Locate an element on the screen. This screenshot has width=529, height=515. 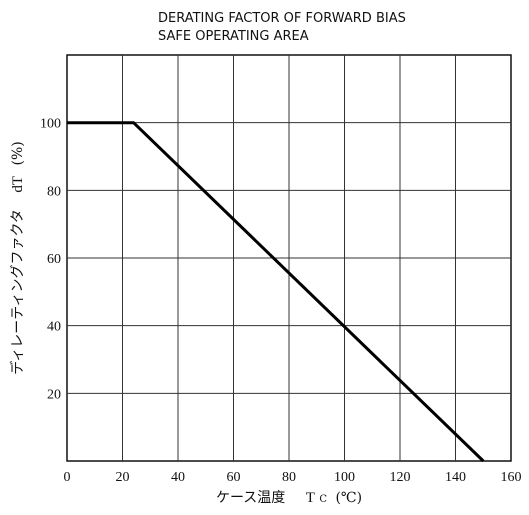
chart-title-line-2: SAFE OPERATING AREA is located at coordinates (233, 36).